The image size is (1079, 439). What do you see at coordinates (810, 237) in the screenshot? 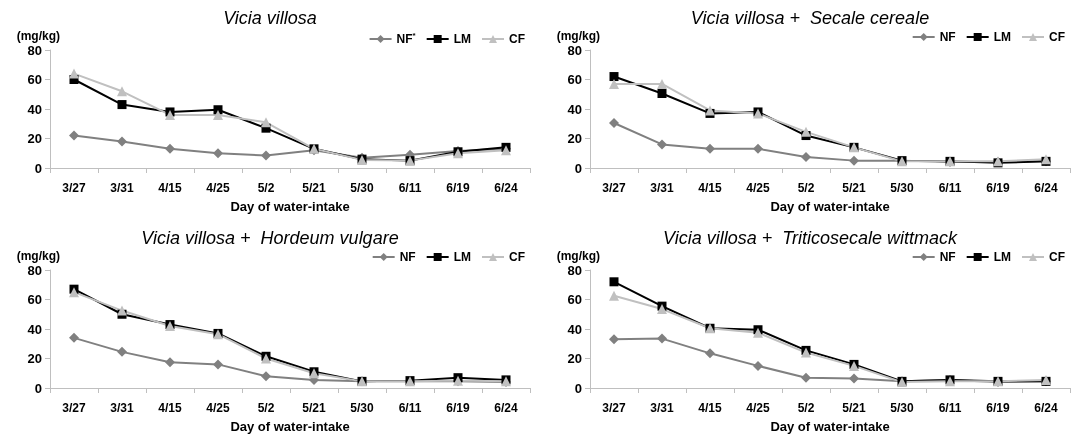
I see `chart-title: Vicia villosa + Triticosecale wittmack` at bounding box center [810, 237].